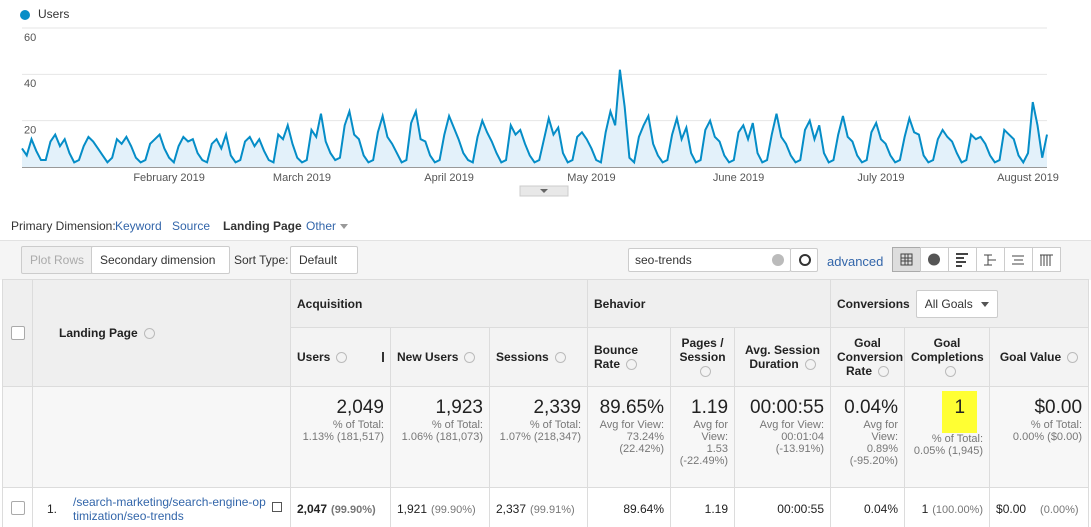 The width and height of the screenshot is (1091, 527). I want to click on total-note: (-13.91%), so click(800, 449).